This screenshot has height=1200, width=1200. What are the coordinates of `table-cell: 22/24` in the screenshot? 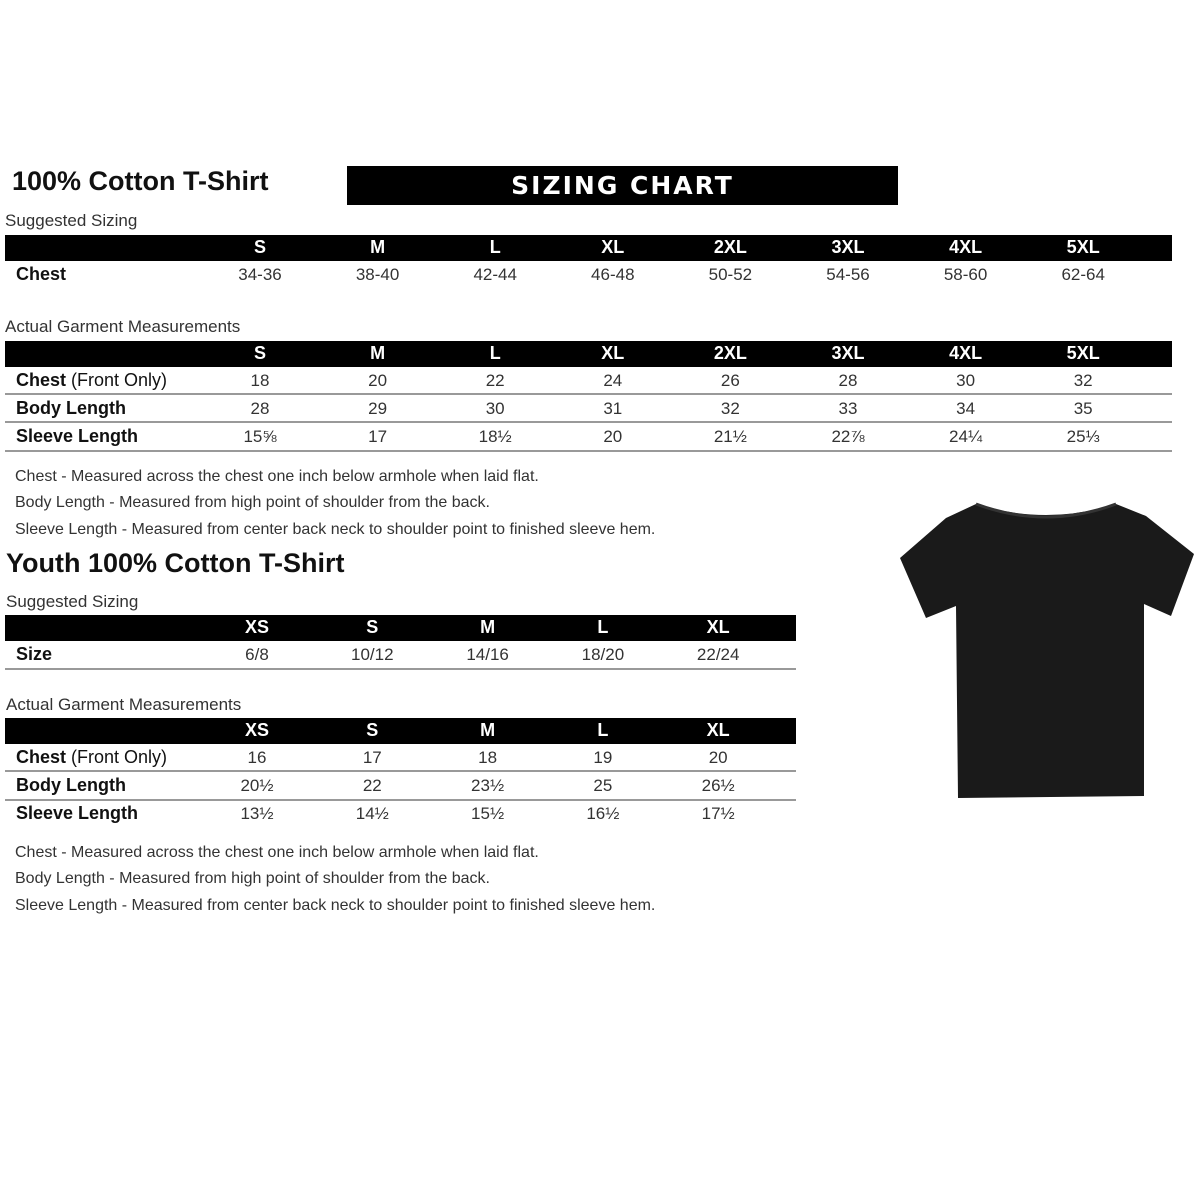 It's located at (718, 654).